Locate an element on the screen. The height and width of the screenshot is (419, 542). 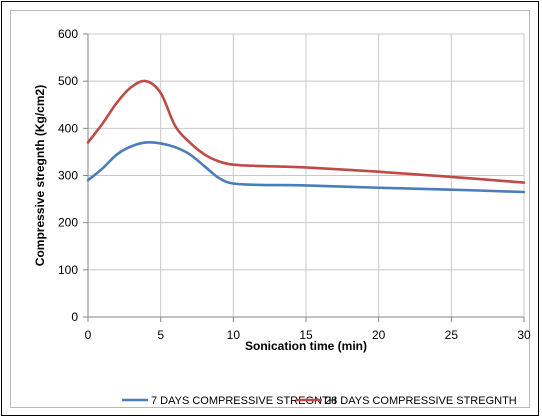
legend-label-7-days: 7 DAYS COMPRESSIVE STREGNTH is located at coordinates (244, 401).